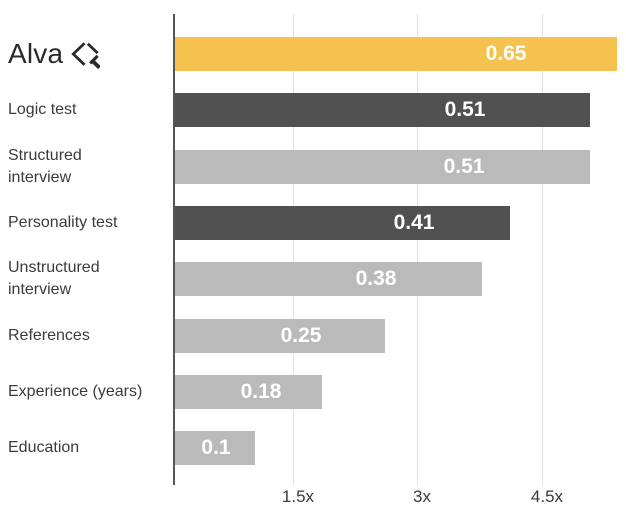 This screenshot has width=626, height=523. What do you see at coordinates (298, 496) in the screenshot?
I see `x-tick-label: 1.5x` at bounding box center [298, 496].